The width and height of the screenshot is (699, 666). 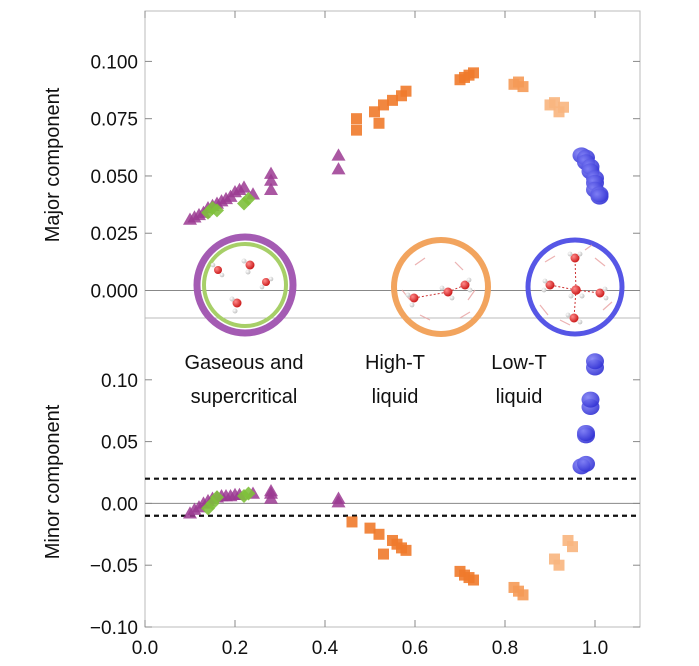 I want to click on xtick-label: 0.0, so click(x=145, y=648).